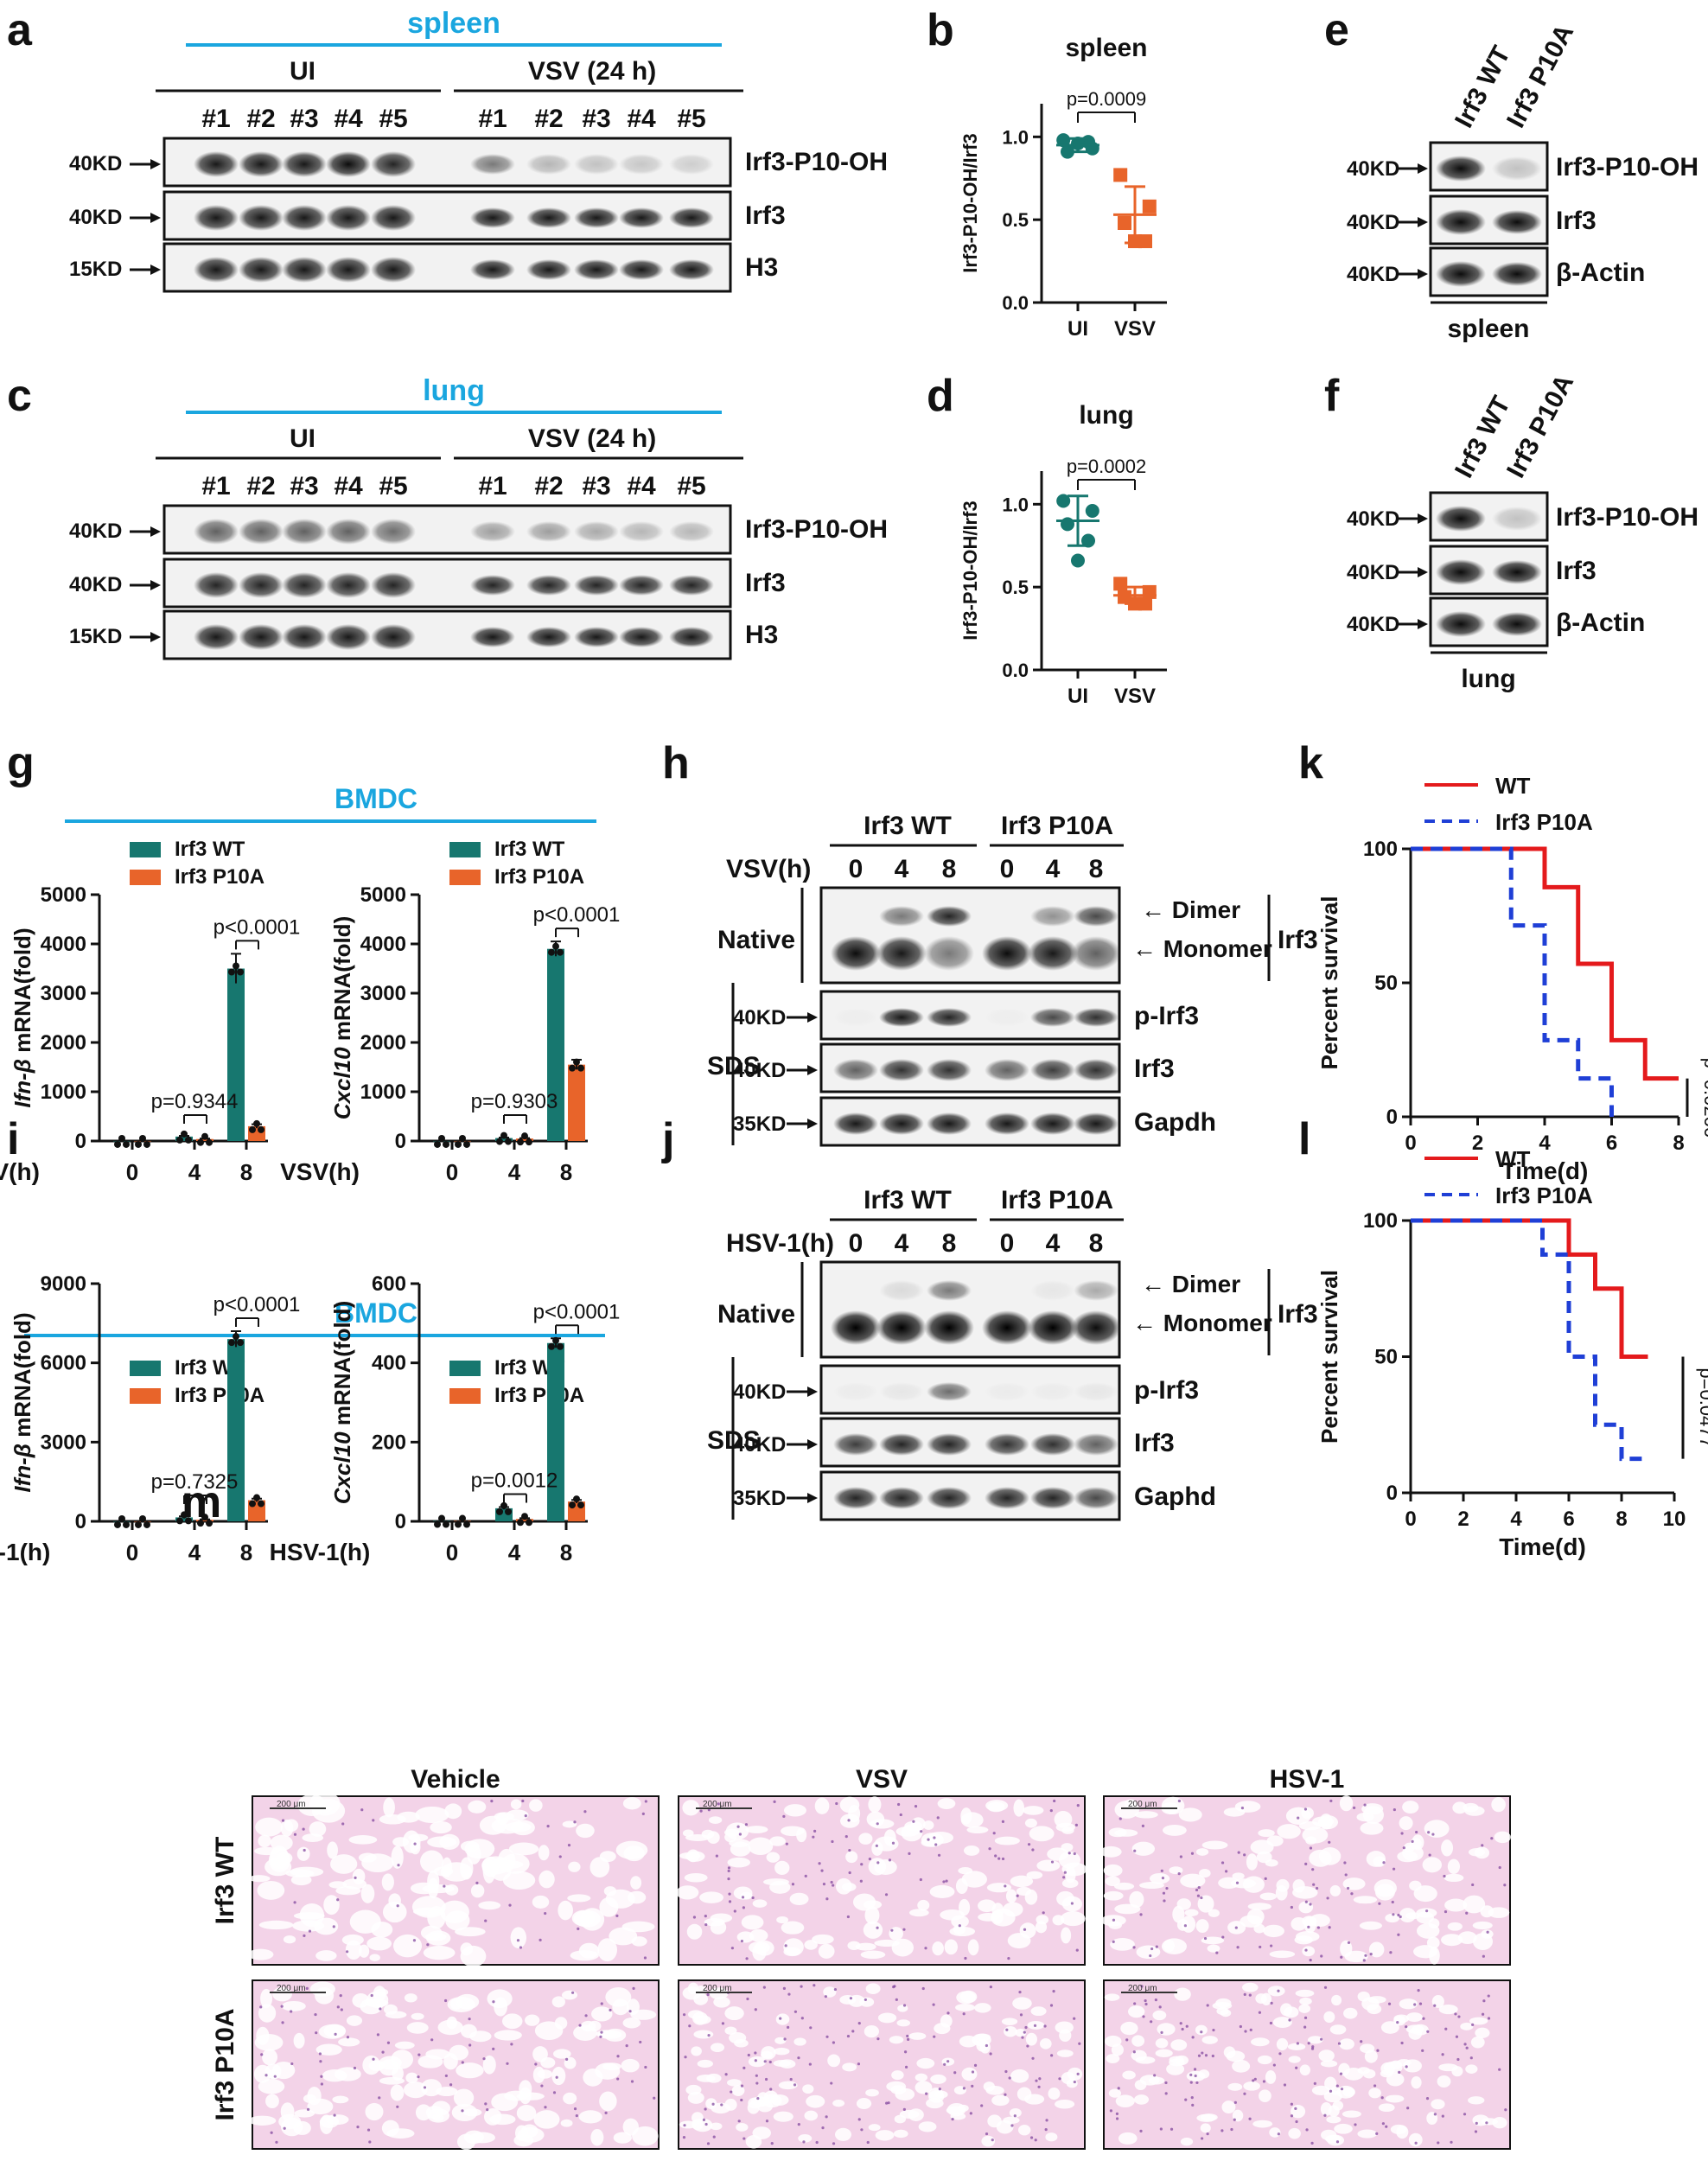 The width and height of the screenshot is (1708, 2161). What do you see at coordinates (1202, 948) in the screenshot?
I see `monomer-label: ← Monomer` at bounding box center [1202, 948].